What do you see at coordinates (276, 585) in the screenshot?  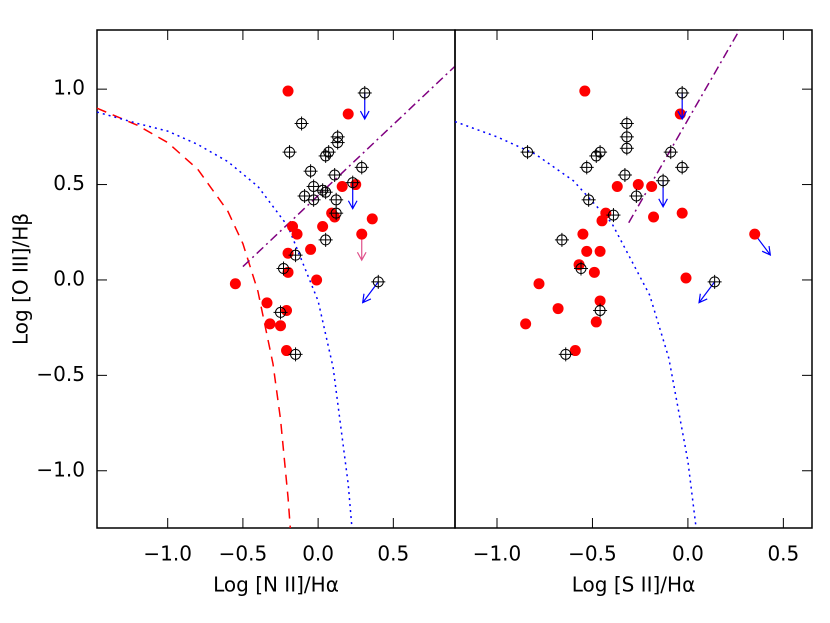 I see `x-axis-label: Log [N II]/Hα` at bounding box center [276, 585].